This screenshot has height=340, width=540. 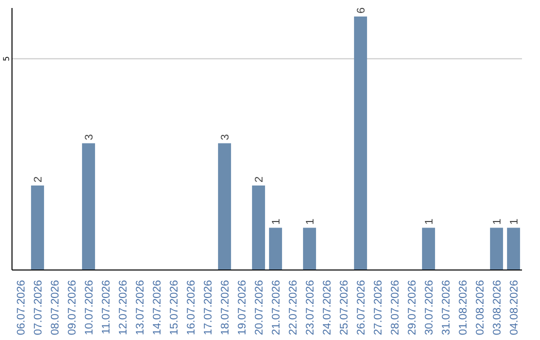 What do you see at coordinates (498, 308) in the screenshot?
I see `x-tick-label: 03.08.2026` at bounding box center [498, 308].